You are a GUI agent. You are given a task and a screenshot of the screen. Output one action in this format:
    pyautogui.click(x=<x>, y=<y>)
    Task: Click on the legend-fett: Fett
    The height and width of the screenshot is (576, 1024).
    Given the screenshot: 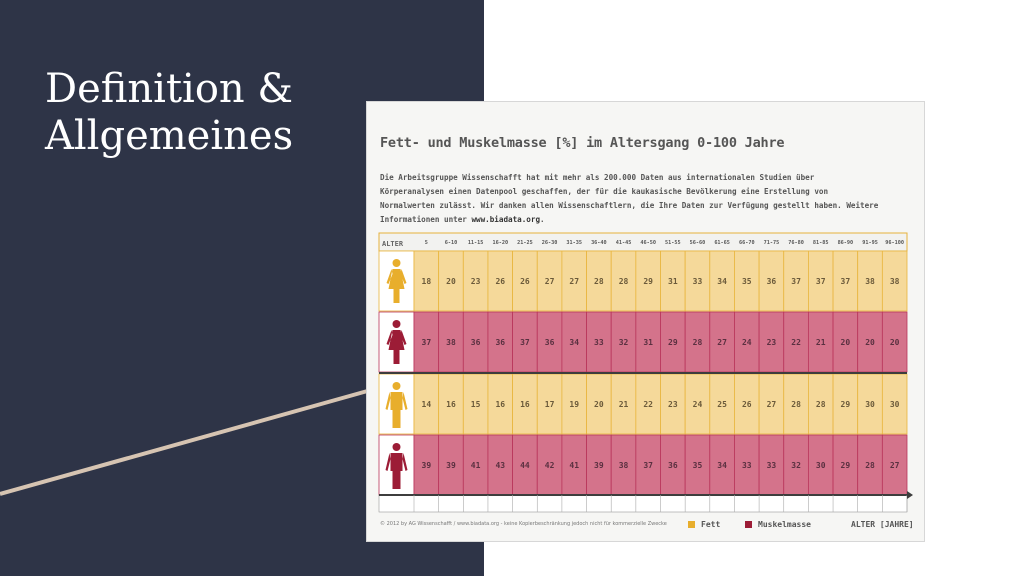 What is the action you would take?
    pyautogui.click(x=704, y=524)
    